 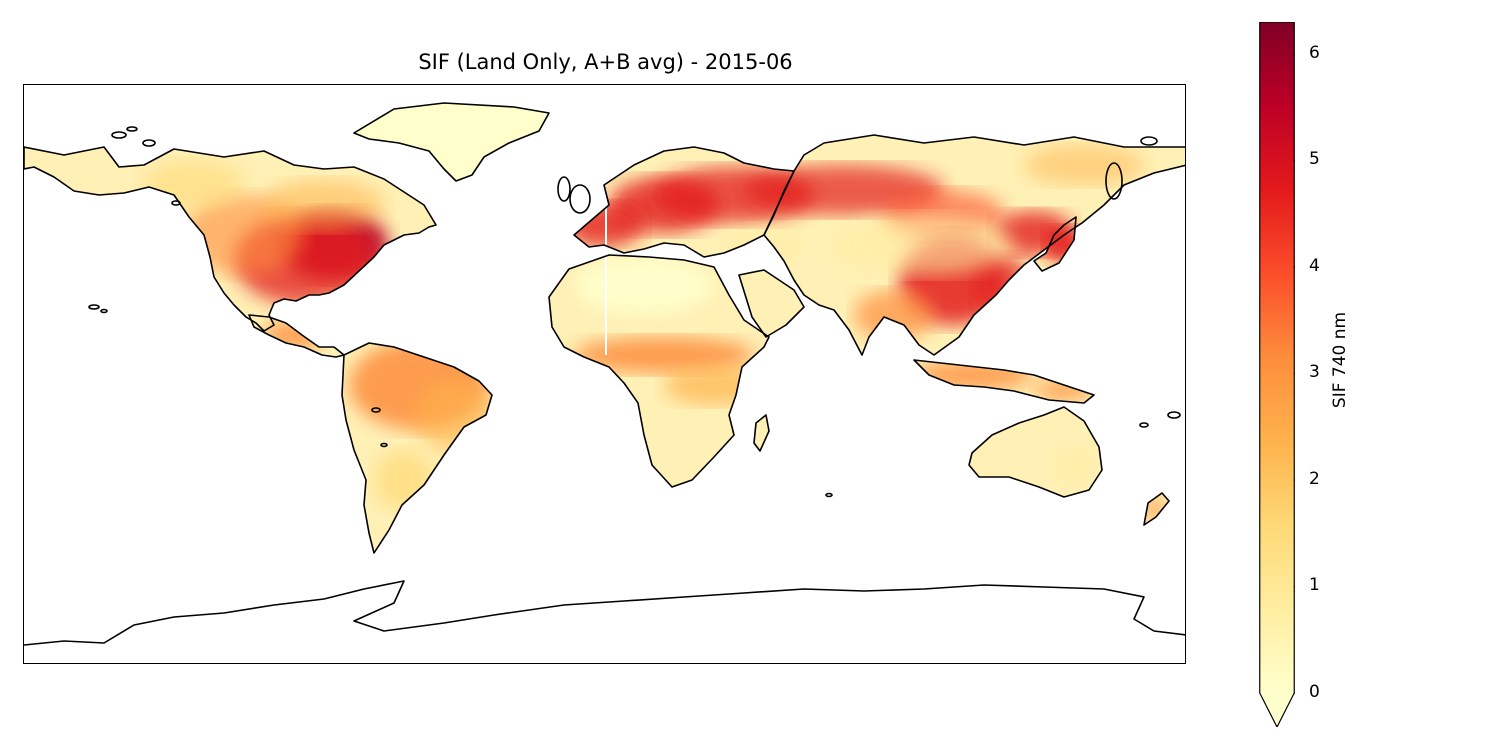 I want to click on greenland-fill, so click(x=451, y=142).